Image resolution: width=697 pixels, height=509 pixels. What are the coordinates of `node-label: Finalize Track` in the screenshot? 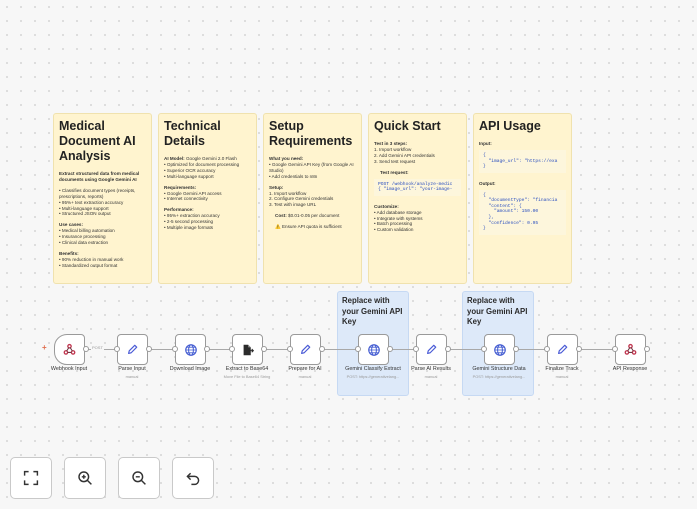 It's located at (562, 369).